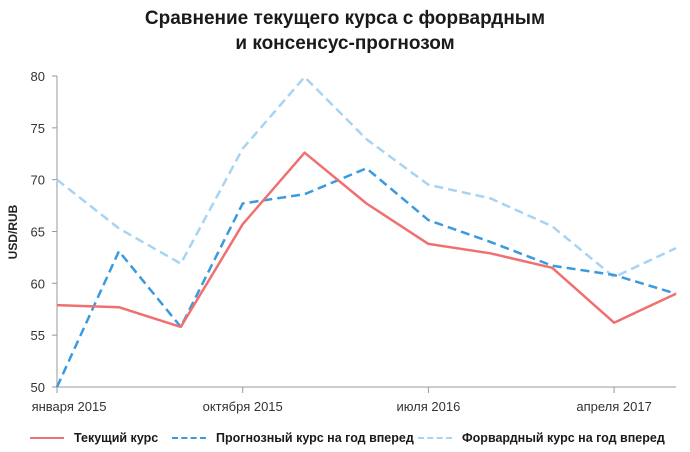 Image resolution: width=690 pixels, height=452 pixels. I want to click on legend-item-forecast: Прогнозный курс на год вперед, so click(293, 438).